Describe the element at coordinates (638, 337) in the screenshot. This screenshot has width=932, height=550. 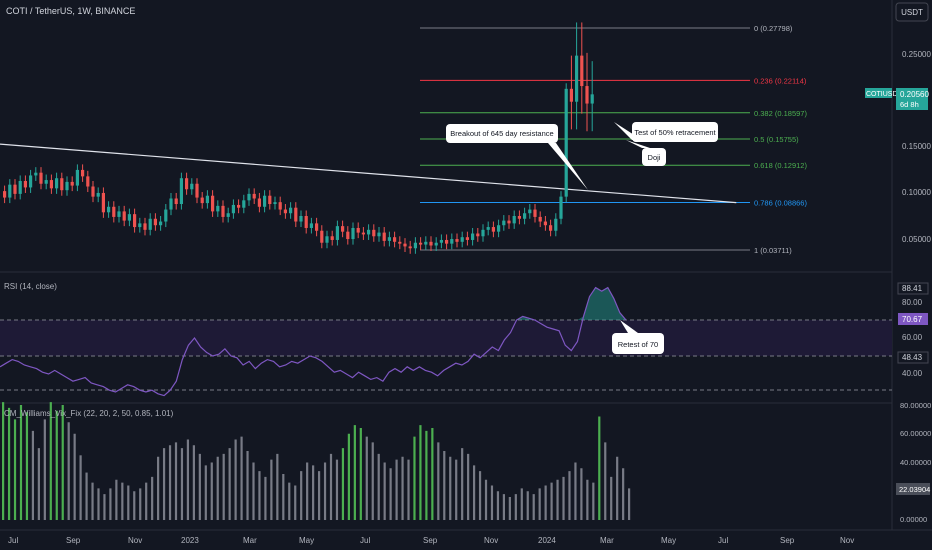
I see `retest70-callout: Retest of 70` at that location.